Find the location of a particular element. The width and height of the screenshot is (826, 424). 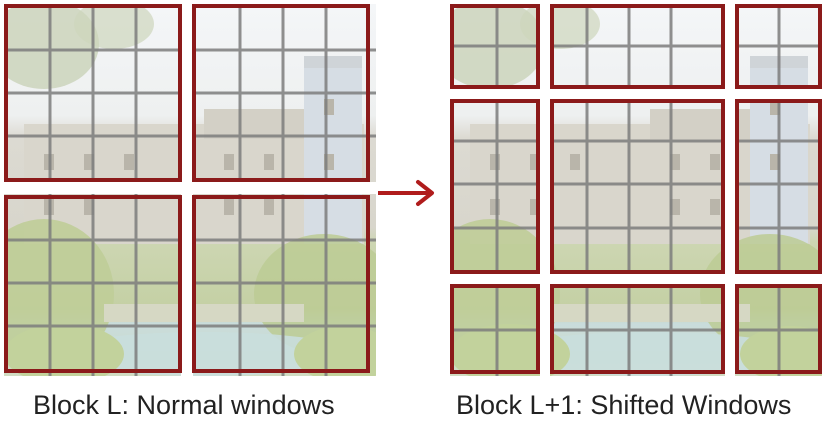

right-arrow-icon is located at coordinates (406, 193).